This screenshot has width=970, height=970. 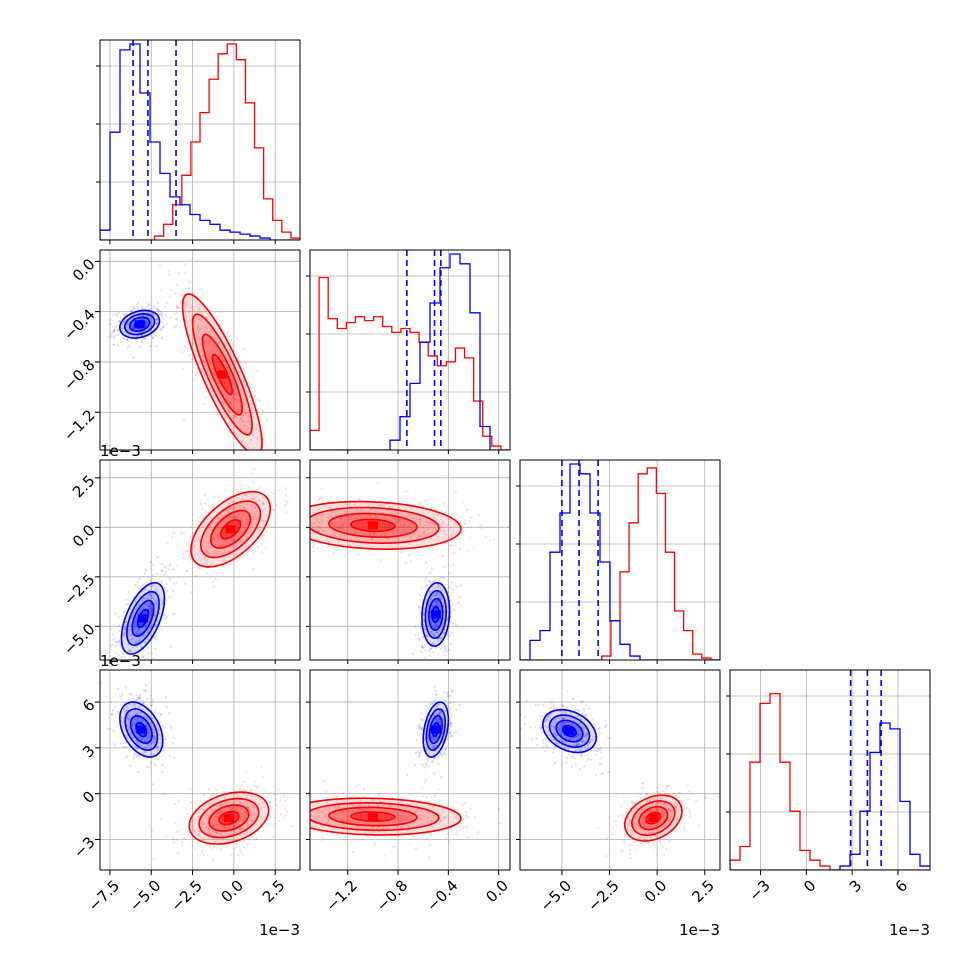 I want to click on contour-red, so click(x=222, y=371).